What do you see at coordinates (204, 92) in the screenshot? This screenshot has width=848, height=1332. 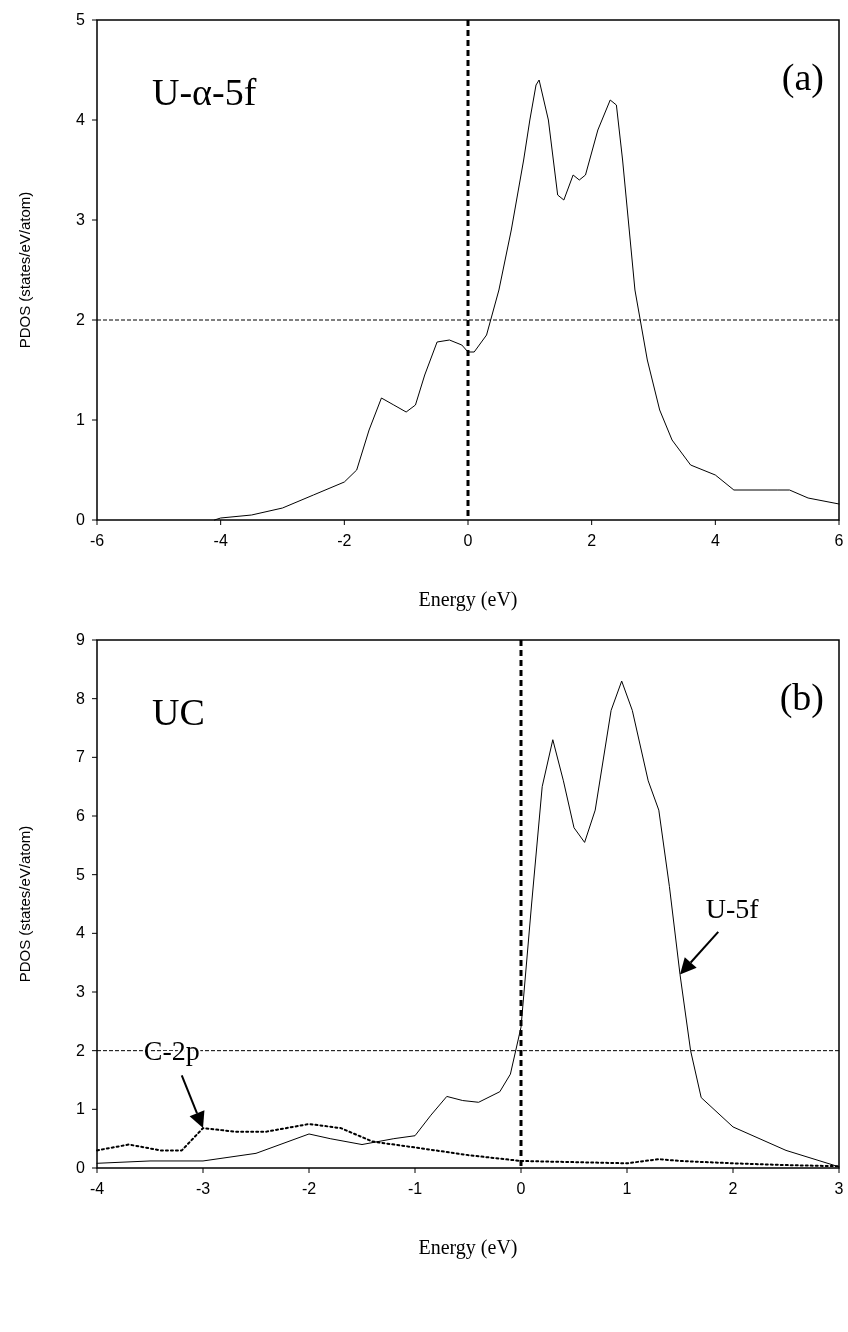 I see `annotation: U-α-5f` at bounding box center [204, 92].